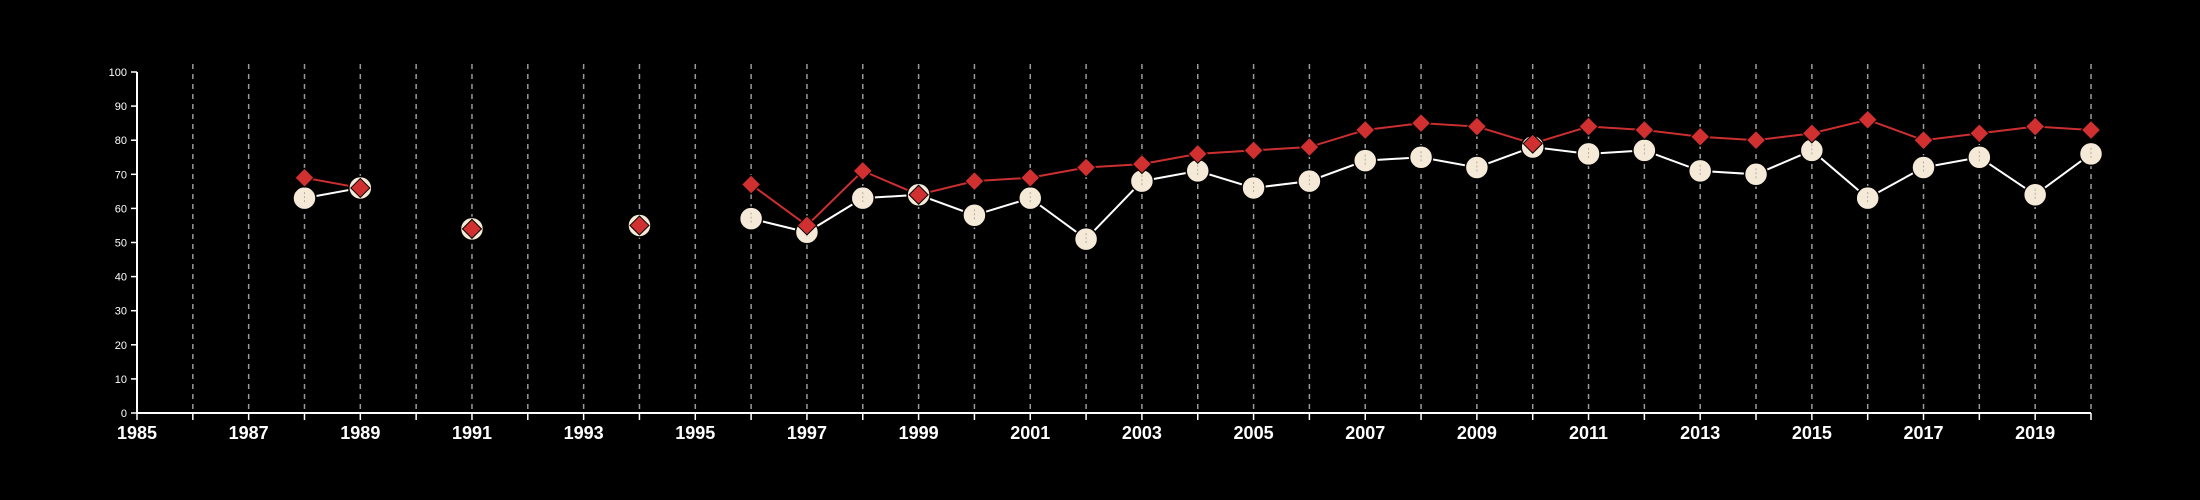  What do you see at coordinates (121, 107) in the screenshot?
I see `y-tick-label: 90` at bounding box center [121, 107].